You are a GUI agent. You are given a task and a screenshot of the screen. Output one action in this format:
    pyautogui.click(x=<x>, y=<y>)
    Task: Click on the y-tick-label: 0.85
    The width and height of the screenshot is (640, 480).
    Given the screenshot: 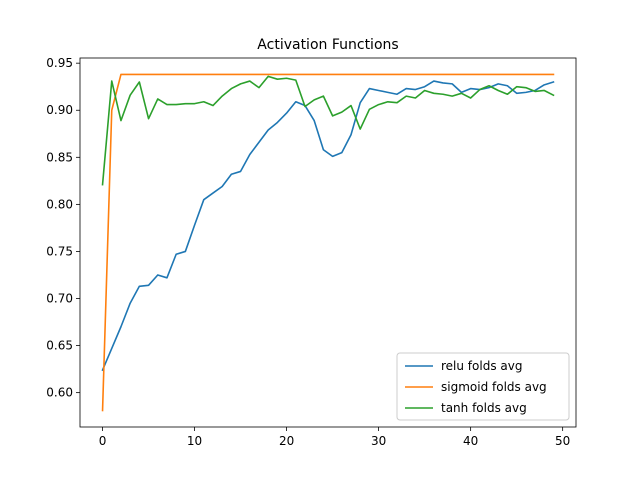 What is the action you would take?
    pyautogui.click(x=59, y=157)
    